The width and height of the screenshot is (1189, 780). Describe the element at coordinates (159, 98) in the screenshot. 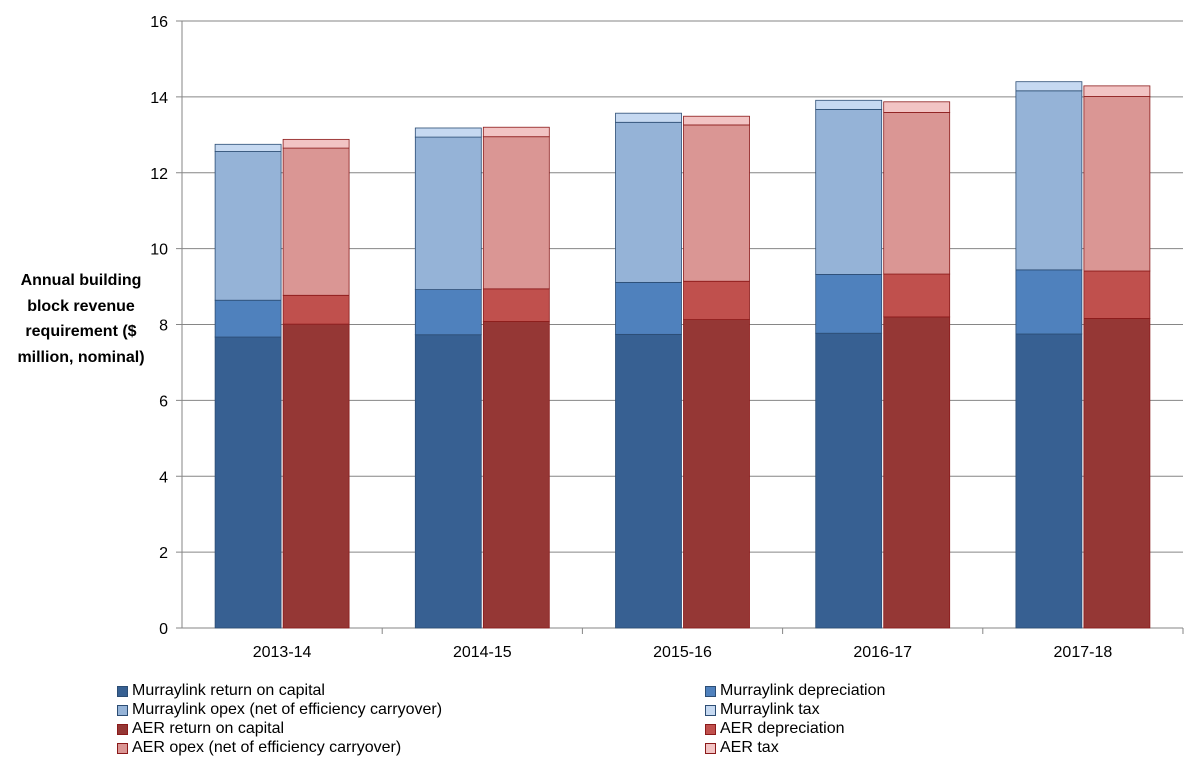

I see `y-tick-label: 14` at that location.